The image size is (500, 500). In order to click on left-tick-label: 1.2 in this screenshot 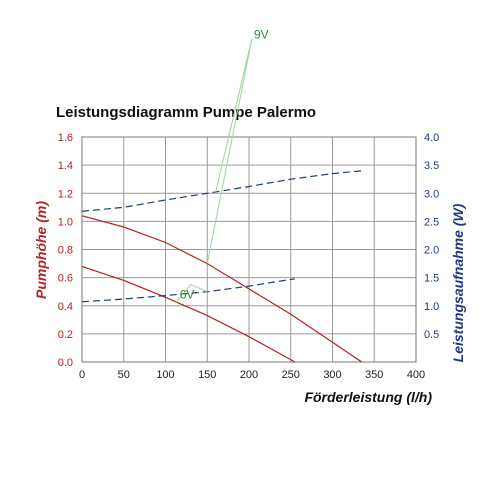, I will do `click(65, 194)`.